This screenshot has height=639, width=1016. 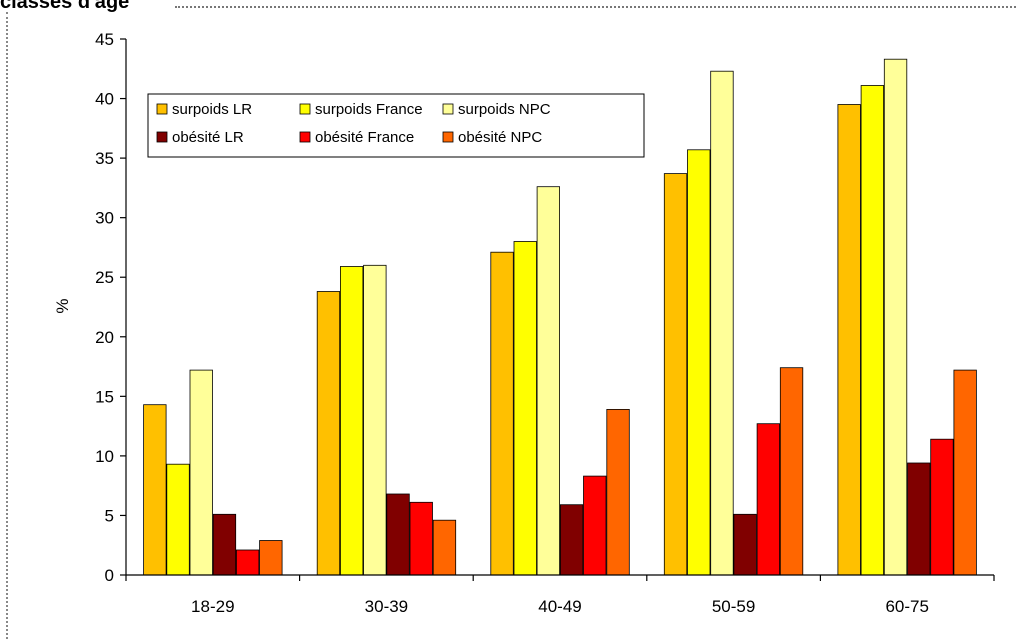 What do you see at coordinates (104, 337) in the screenshot?
I see `y-tick-label: 20` at bounding box center [104, 337].